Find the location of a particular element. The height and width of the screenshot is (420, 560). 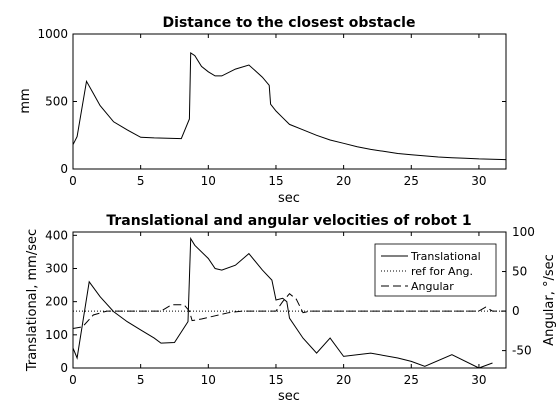

legend-box is located at coordinates (435, 270).